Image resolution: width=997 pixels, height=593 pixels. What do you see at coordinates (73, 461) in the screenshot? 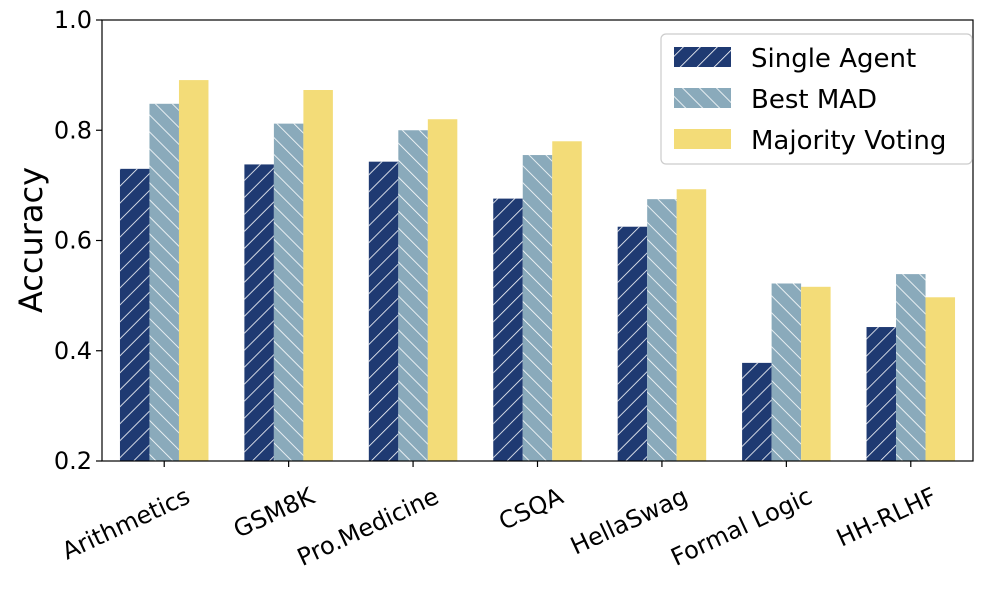
I see `y-tick-label: 0.2` at bounding box center [73, 461].